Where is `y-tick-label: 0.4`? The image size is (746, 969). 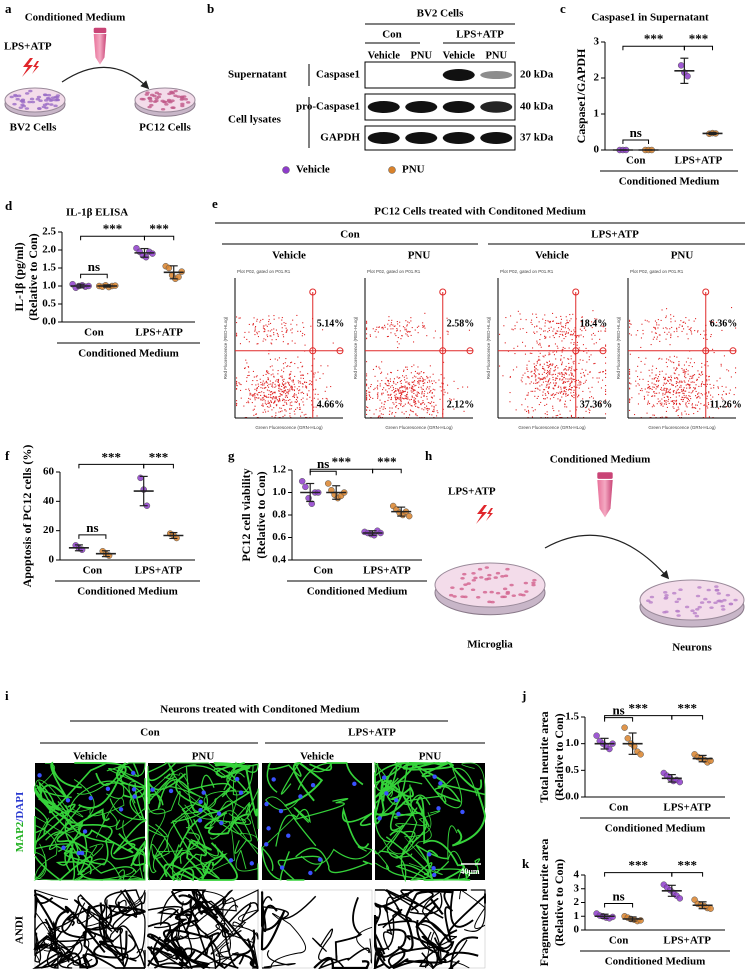
y-tick-label: 0.4 is located at coordinates (279, 560).